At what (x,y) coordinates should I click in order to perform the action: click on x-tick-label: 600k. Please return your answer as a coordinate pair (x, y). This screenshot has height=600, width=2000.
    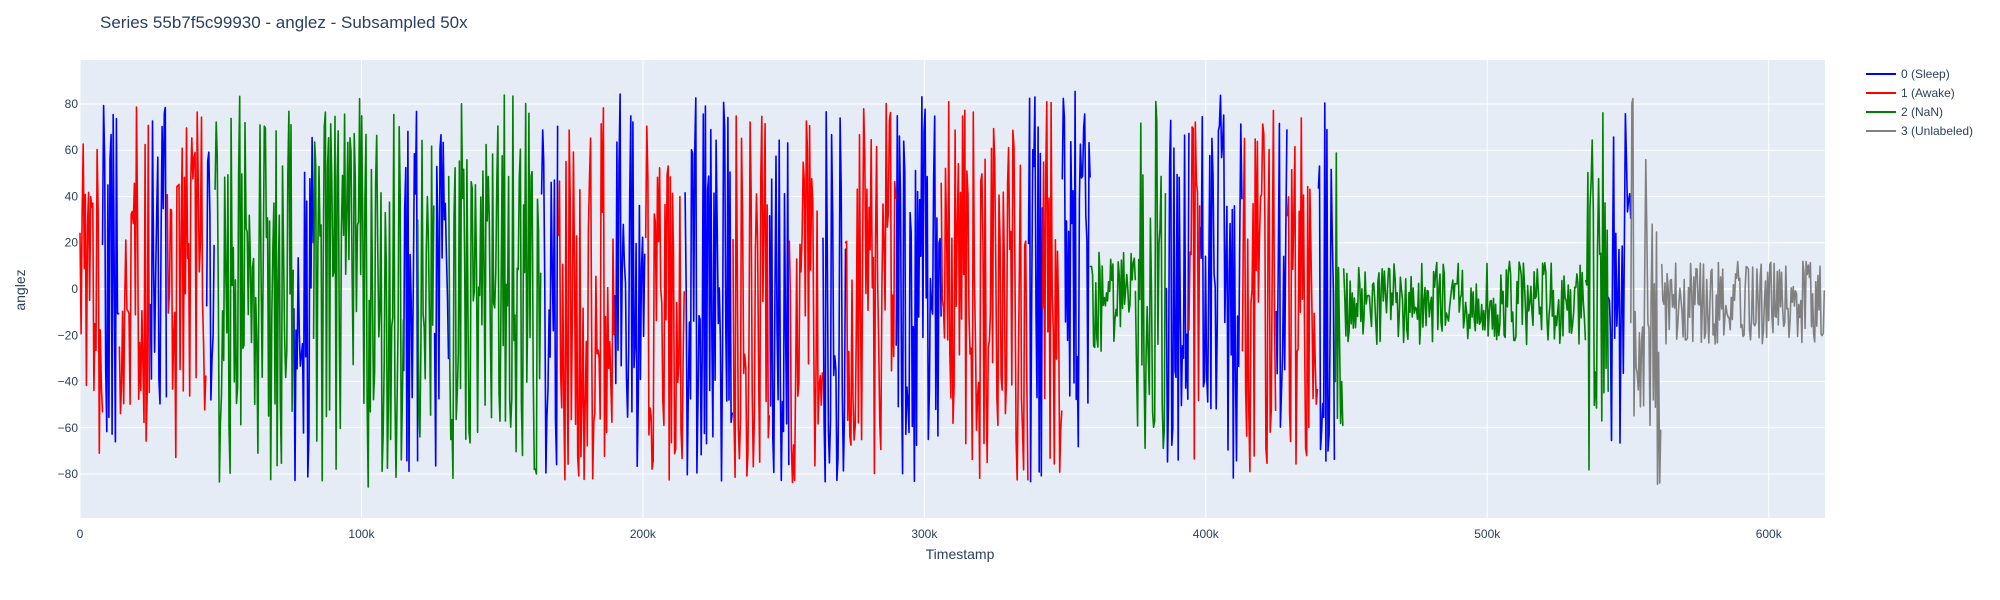
    Looking at the image, I should click on (1769, 534).